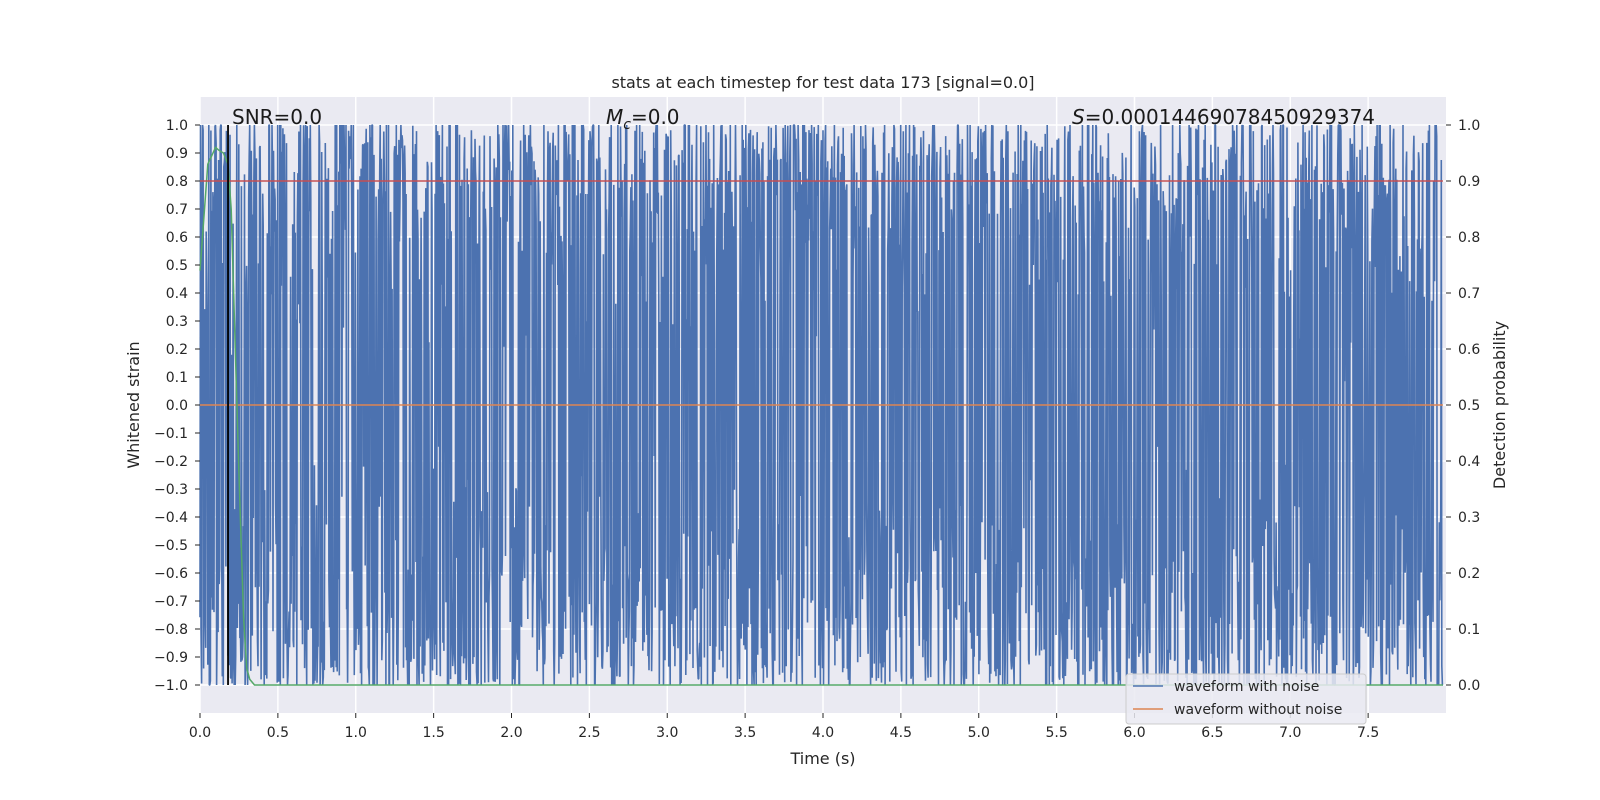 The height and width of the screenshot is (800, 1600). Describe the element at coordinates (177, 238) in the screenshot. I see `y-tick-label-left: 0.6` at that location.